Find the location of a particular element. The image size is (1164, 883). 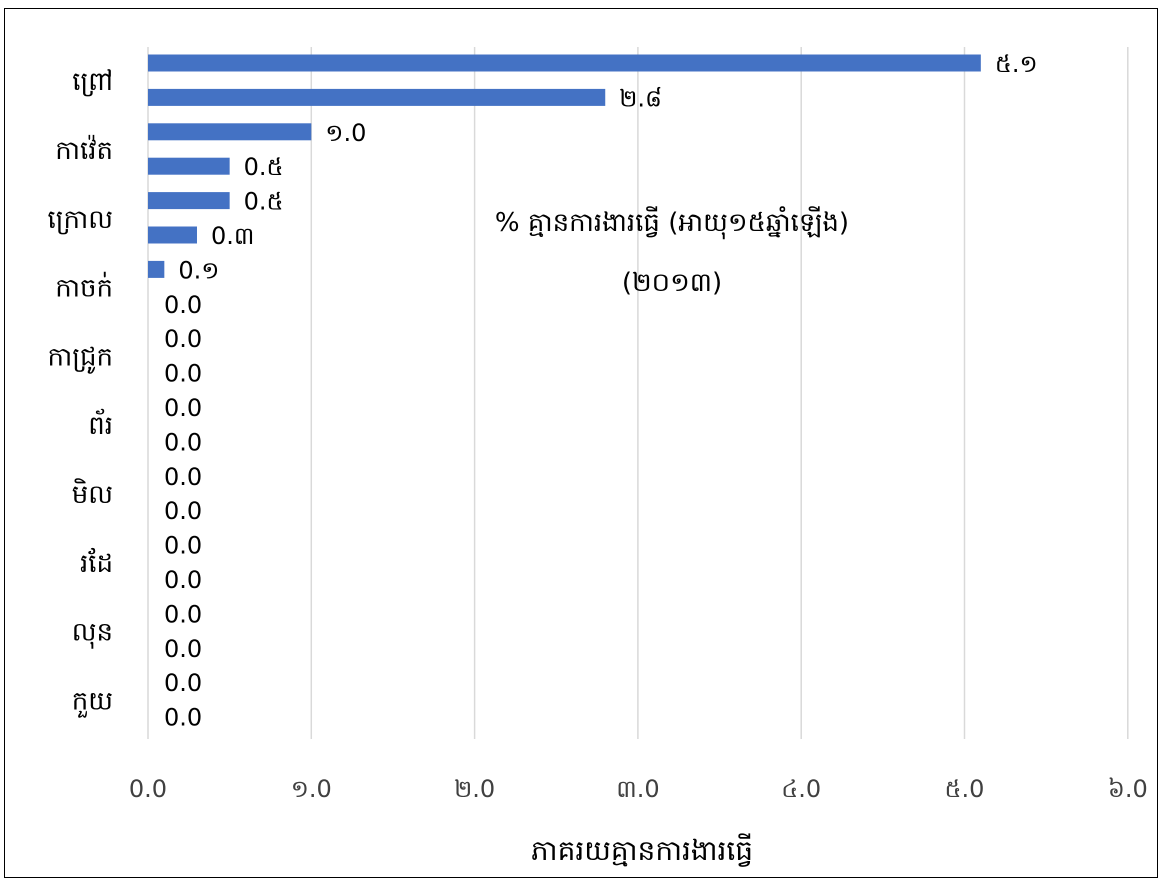

data-label: 0.៣ is located at coordinates (232, 236).